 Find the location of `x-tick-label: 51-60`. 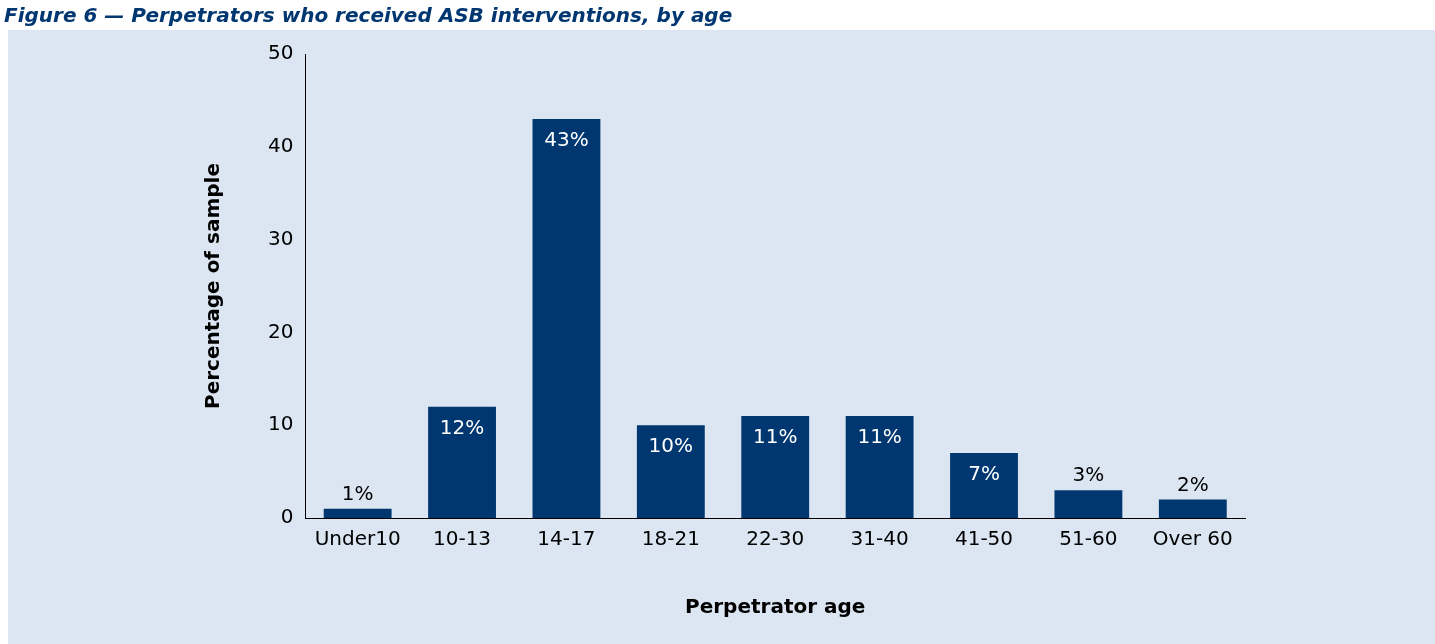

x-tick-label: 51-60 is located at coordinates (1088, 538).